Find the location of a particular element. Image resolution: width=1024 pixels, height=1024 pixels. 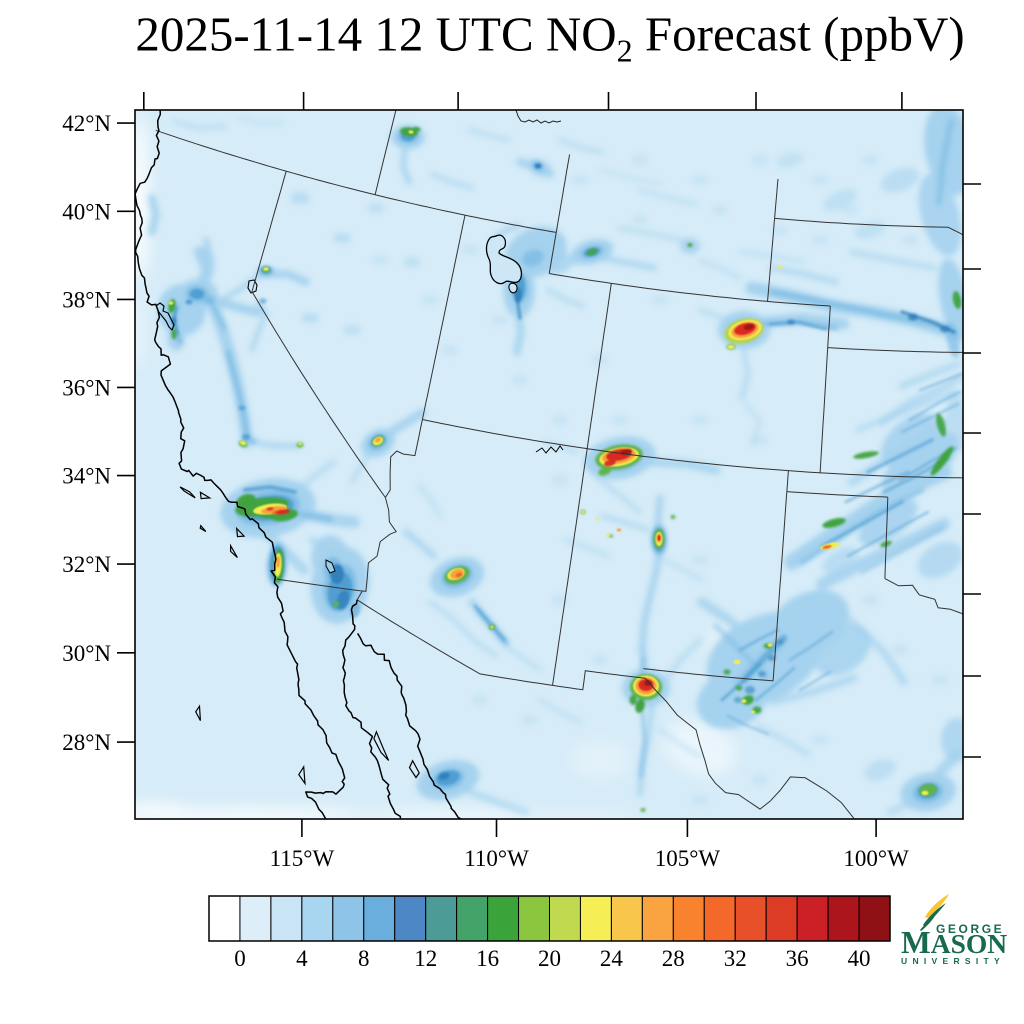

svg-text: 34°N is located at coordinates (86, 476).